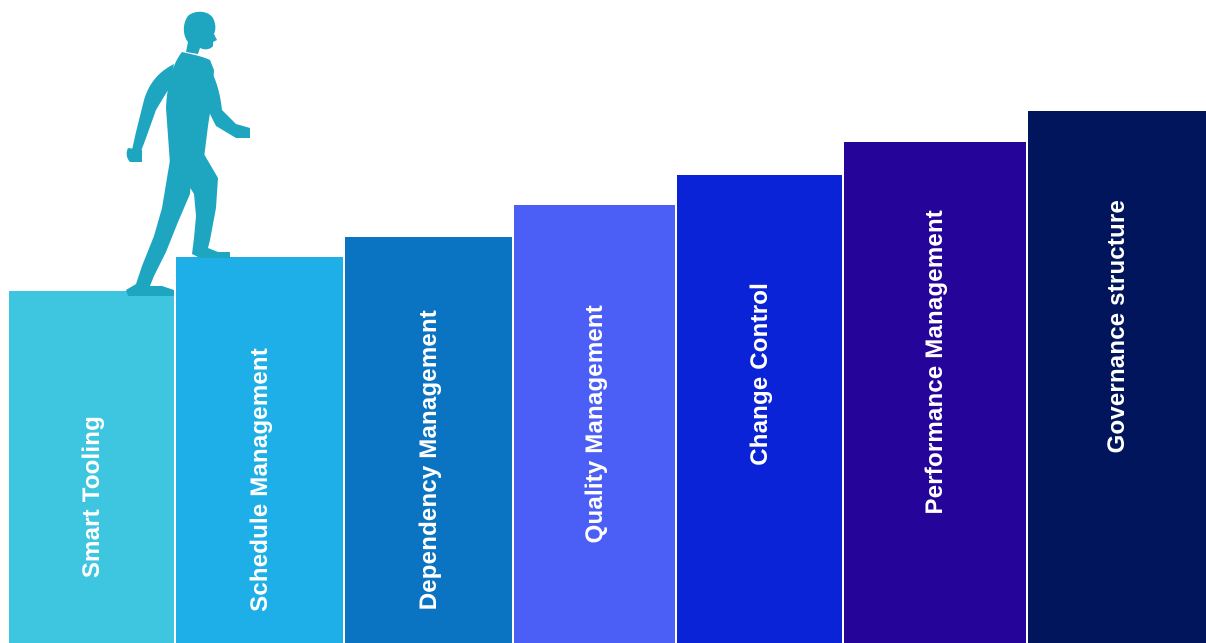 This screenshot has height=643, width=1206. Describe the element at coordinates (91, 497) in the screenshot. I see `step-label: Smart Tooling` at that location.